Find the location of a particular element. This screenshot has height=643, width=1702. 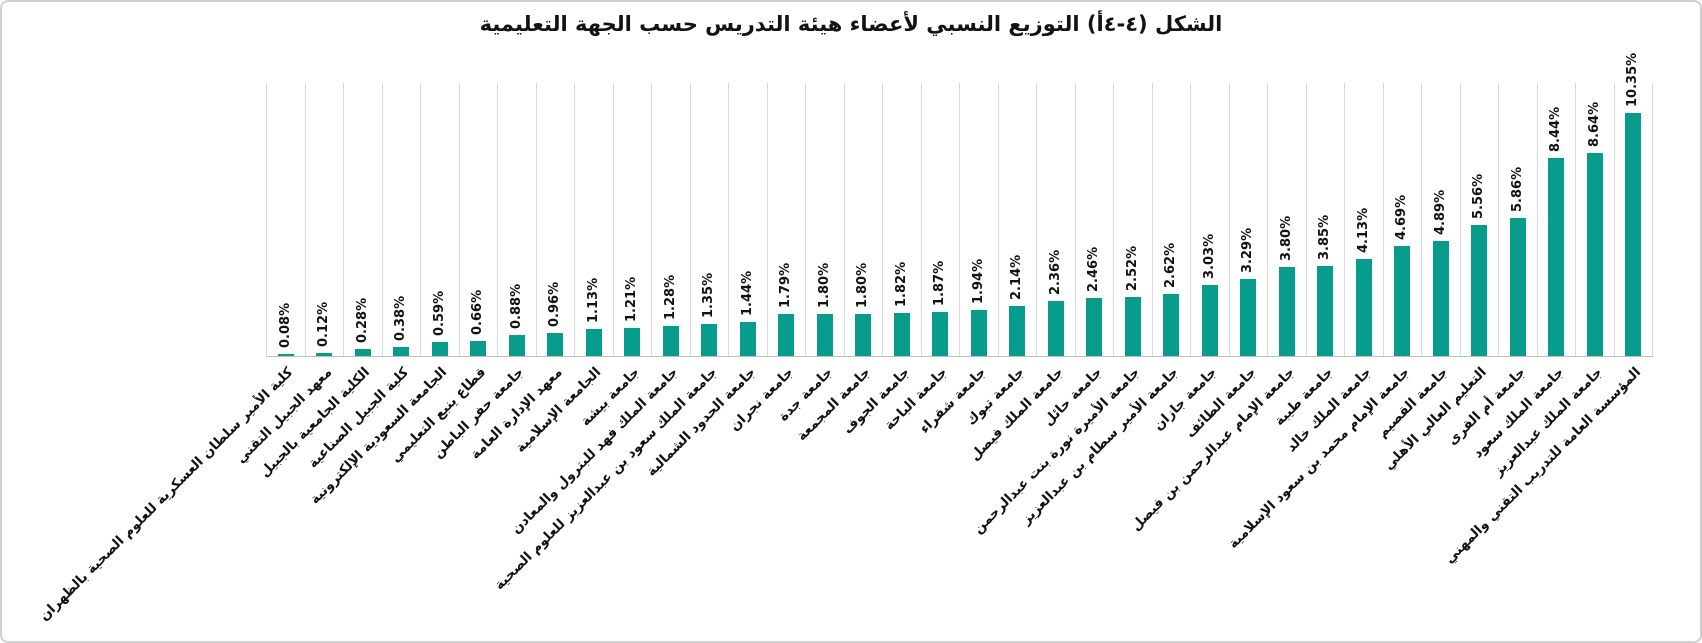

category-column: 3.80% جامعة الإمام عبدالرحمن بن فيصل is located at coordinates (1217, 308).